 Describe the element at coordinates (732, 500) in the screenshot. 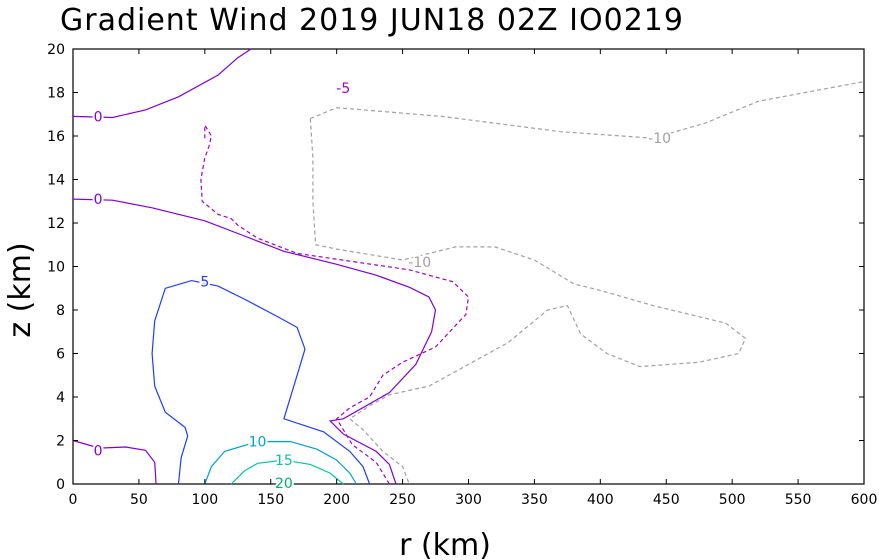

I see `x-tick-label: 500` at that location.